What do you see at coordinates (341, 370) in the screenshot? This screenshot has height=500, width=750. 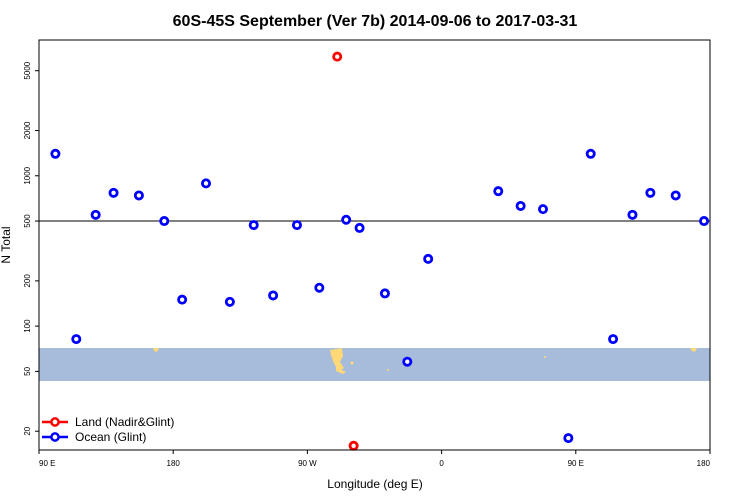 I see `land-fragment-south-america-tail` at bounding box center [341, 370].